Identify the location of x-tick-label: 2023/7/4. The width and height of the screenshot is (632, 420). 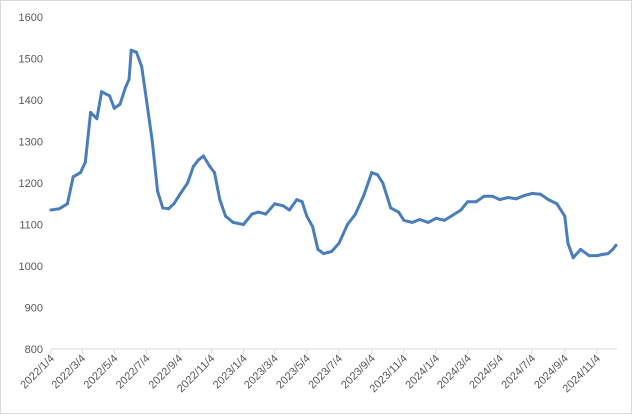
(325, 372).